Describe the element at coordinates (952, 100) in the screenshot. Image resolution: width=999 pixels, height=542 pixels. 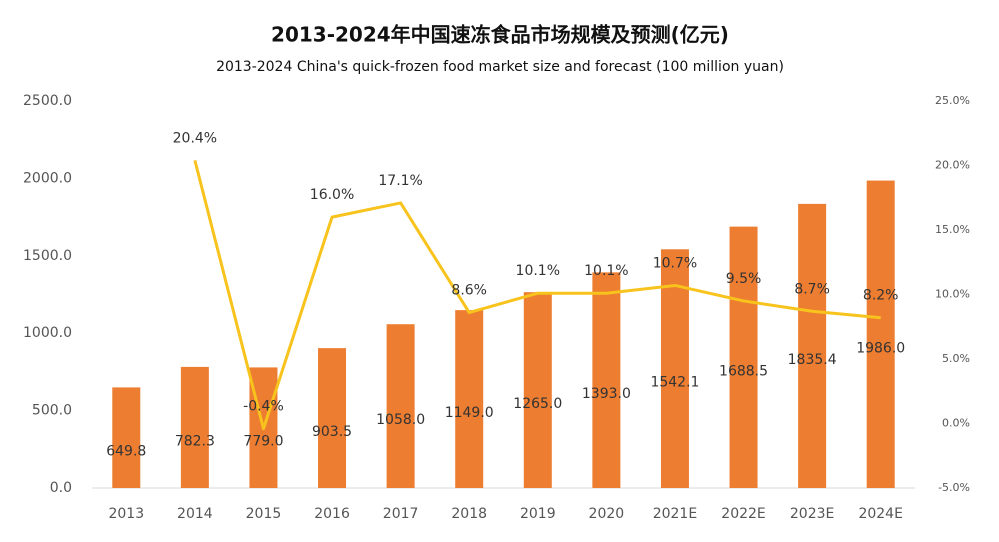
I see `y2-tick-label: 25.0%` at that location.